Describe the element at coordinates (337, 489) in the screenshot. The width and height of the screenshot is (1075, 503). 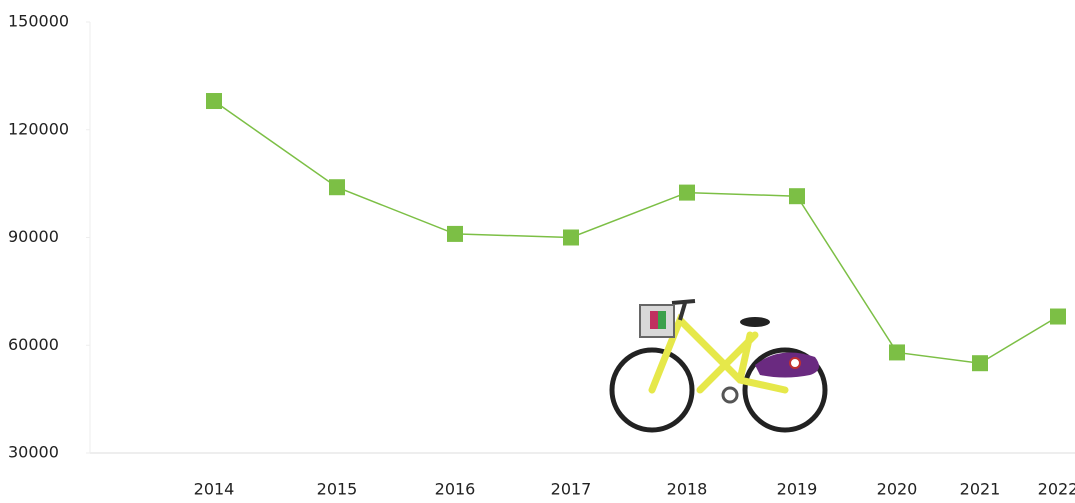
I see `x-tick-label: 2015` at that location.